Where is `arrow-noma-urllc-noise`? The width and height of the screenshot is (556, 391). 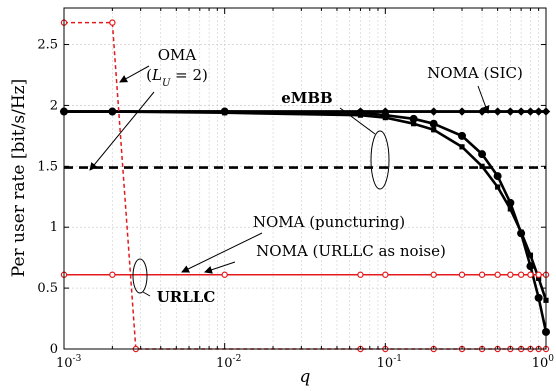 arrow-noma-urllc-noise is located at coordinates (220, 267).